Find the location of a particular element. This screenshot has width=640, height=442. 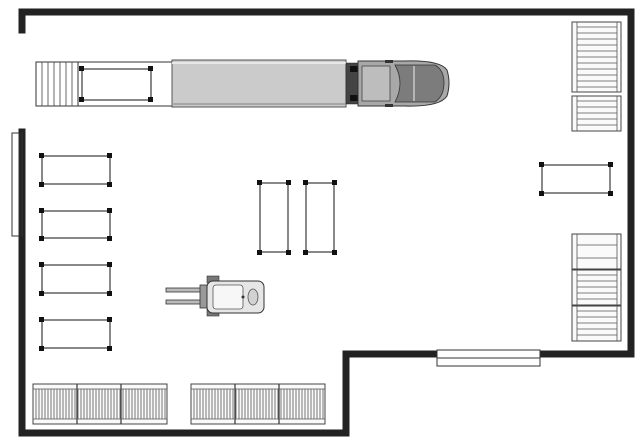

forklift-icon is located at coordinates (215, 296).